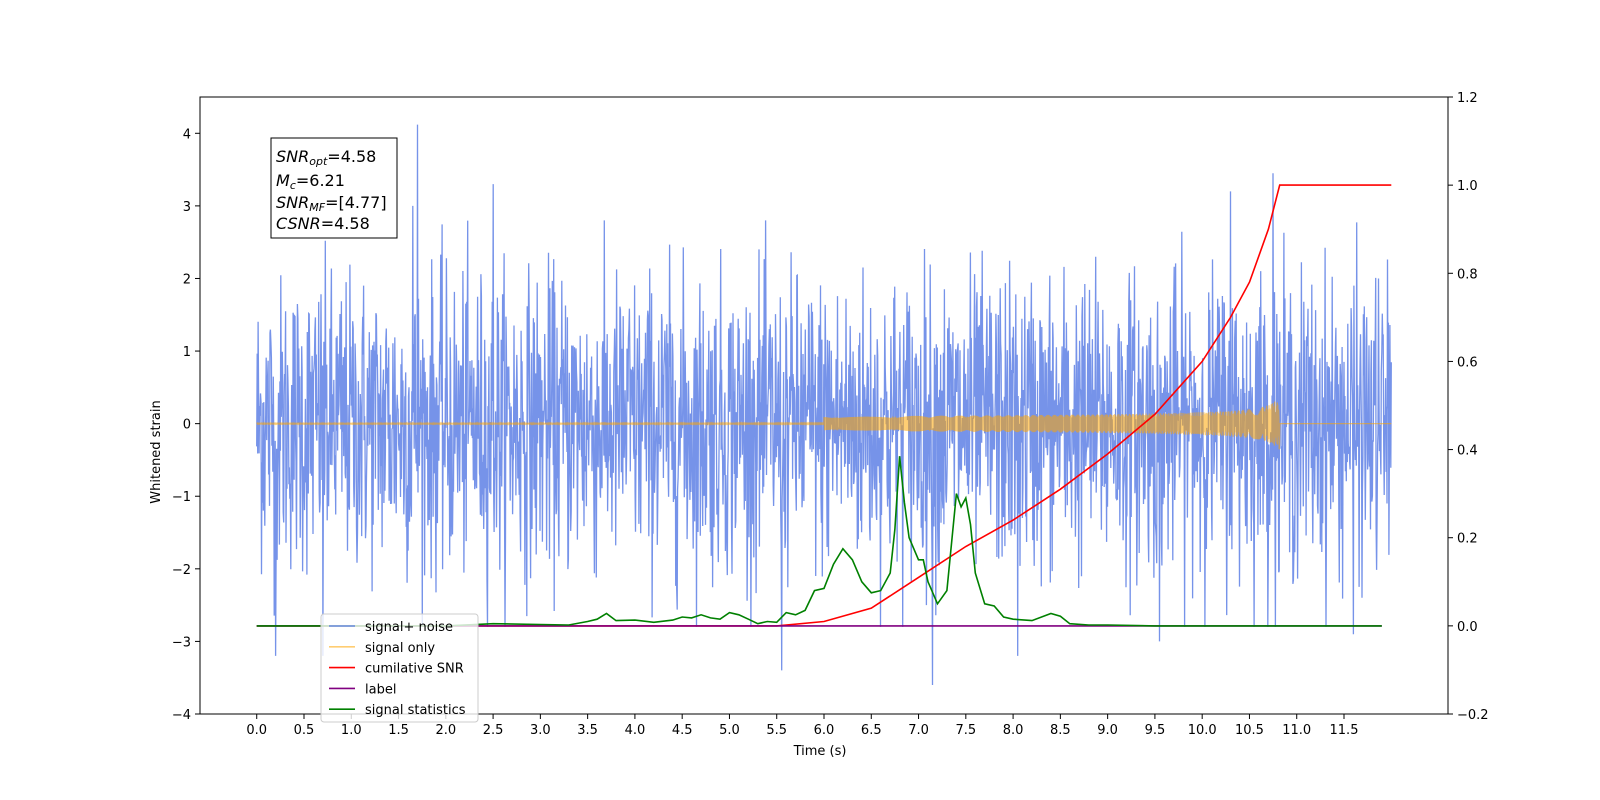 The image size is (1600, 800). Describe the element at coordinates (187, 207) in the screenshot. I see `y-tick-label: 3` at that location.